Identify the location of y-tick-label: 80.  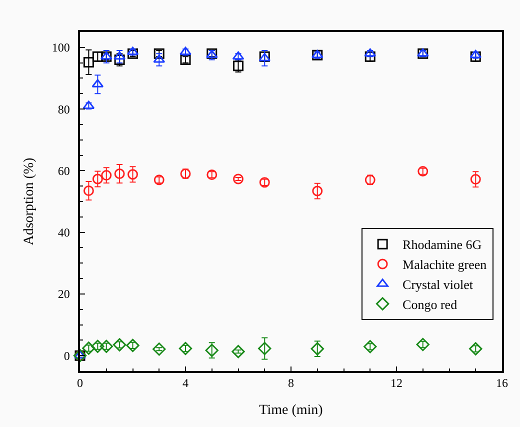
(64, 109).